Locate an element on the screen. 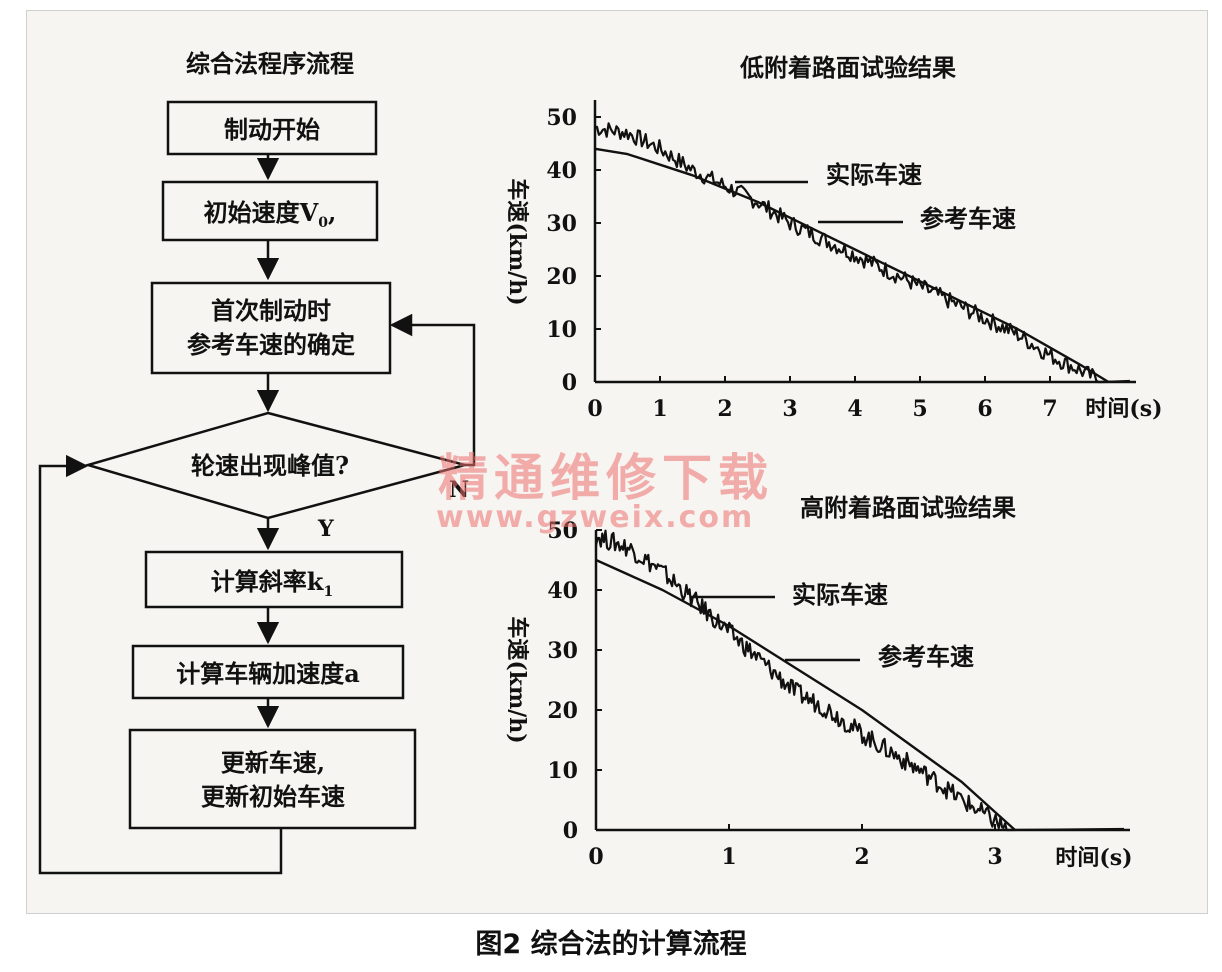 This screenshot has height=972, width=1222. step-start-box is located at coordinates (272, 128).